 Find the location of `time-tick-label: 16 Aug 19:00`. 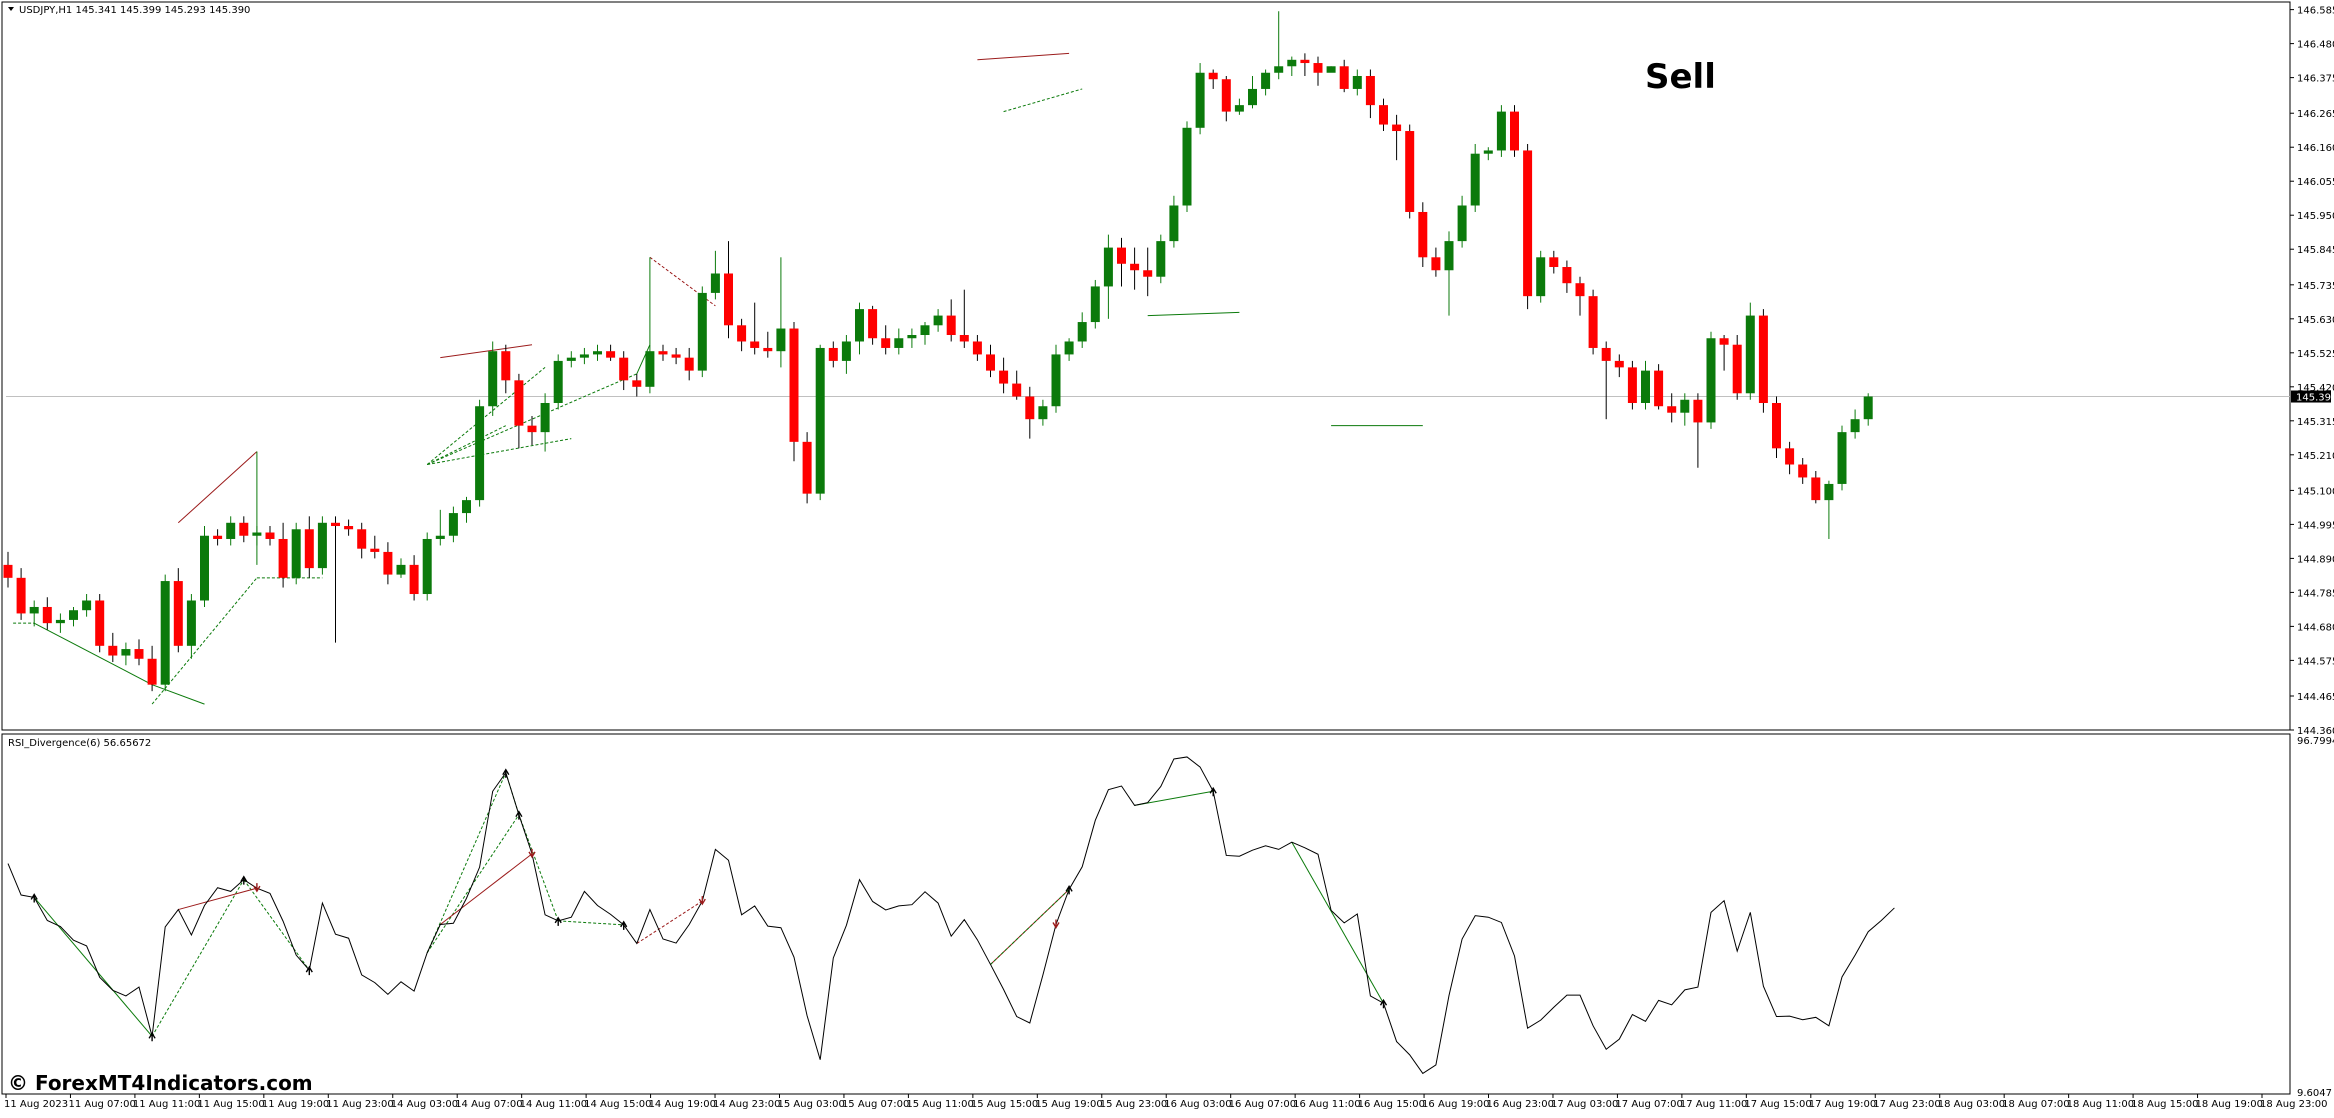

time-tick-label: 16 Aug 19:00 is located at coordinates (1455, 1104).